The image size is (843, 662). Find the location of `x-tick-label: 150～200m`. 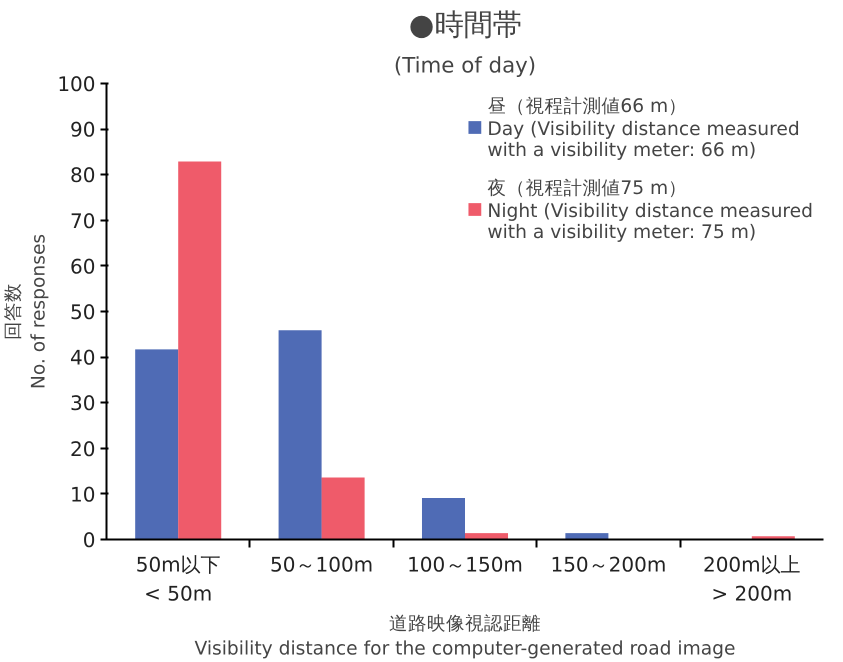

x-tick-label: 150～200m is located at coordinates (608, 564).